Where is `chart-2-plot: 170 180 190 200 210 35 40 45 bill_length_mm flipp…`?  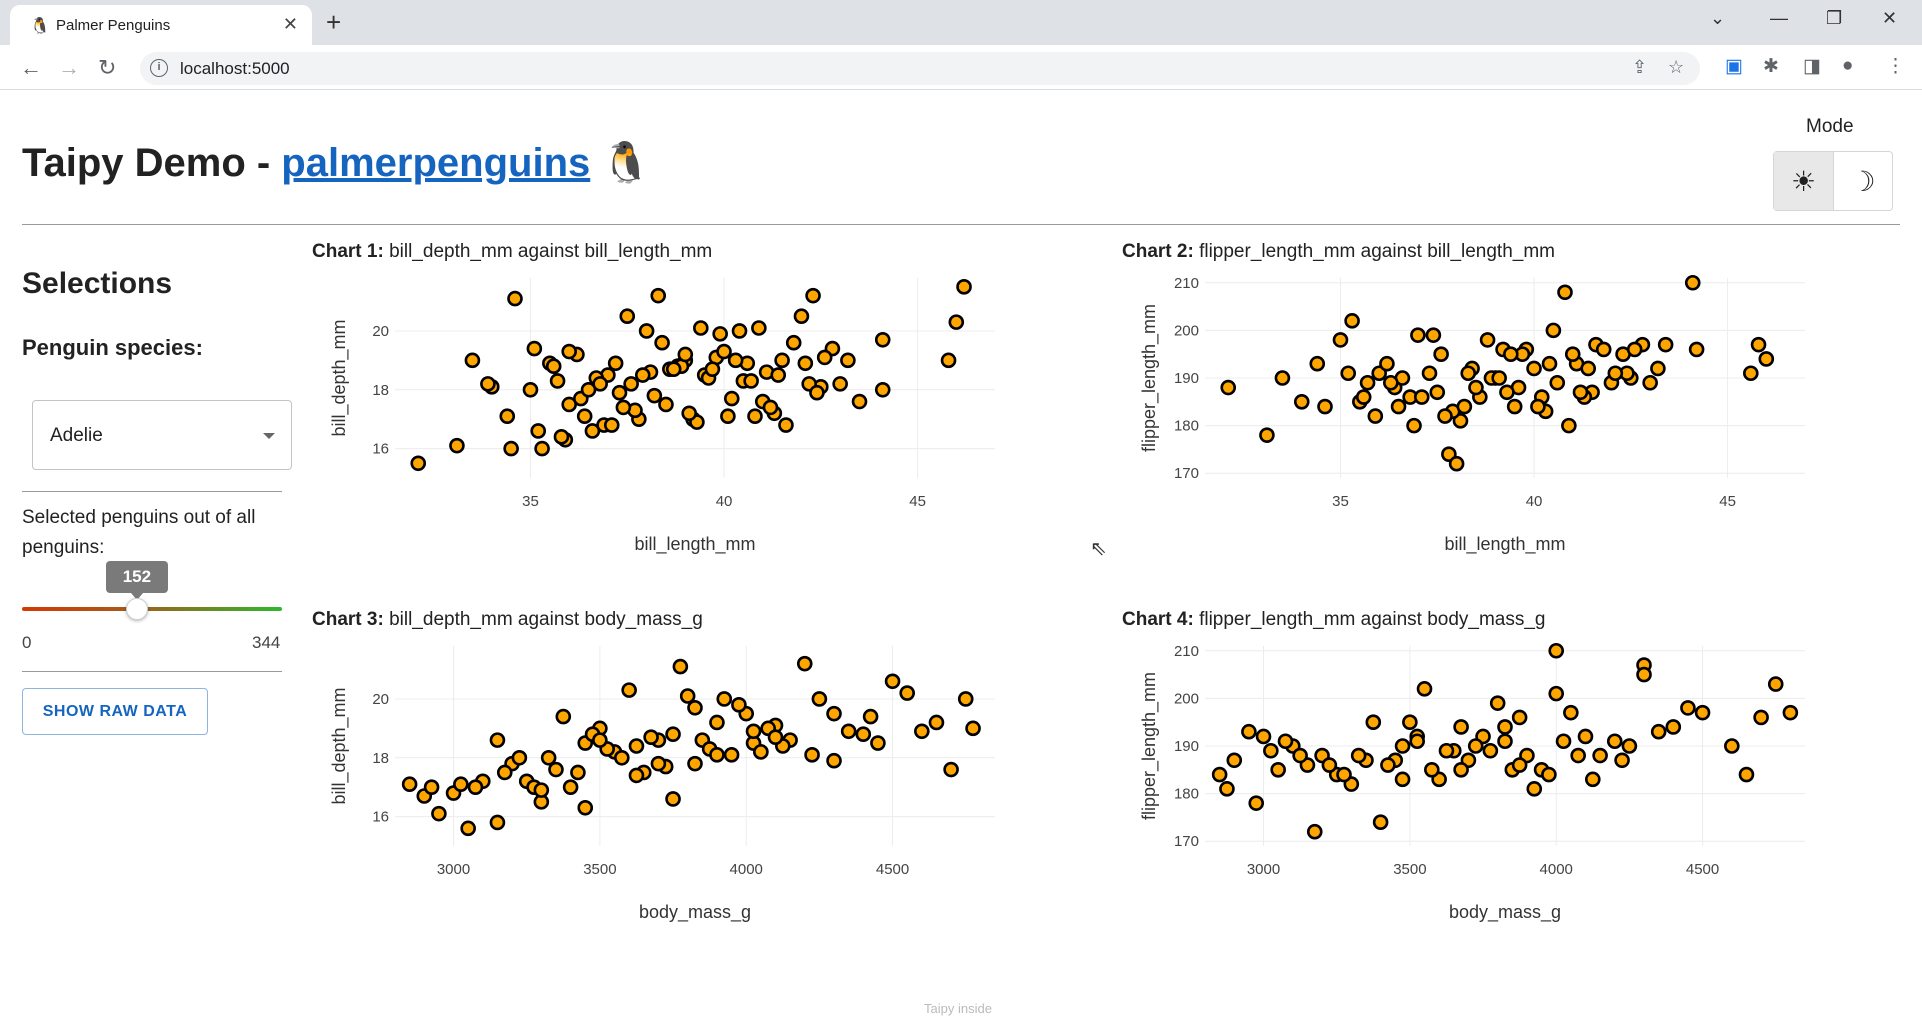 chart-2-plot: 170 180 190 200 210 35 40 45 bill_length_mm flipp… is located at coordinates (1460, 426).